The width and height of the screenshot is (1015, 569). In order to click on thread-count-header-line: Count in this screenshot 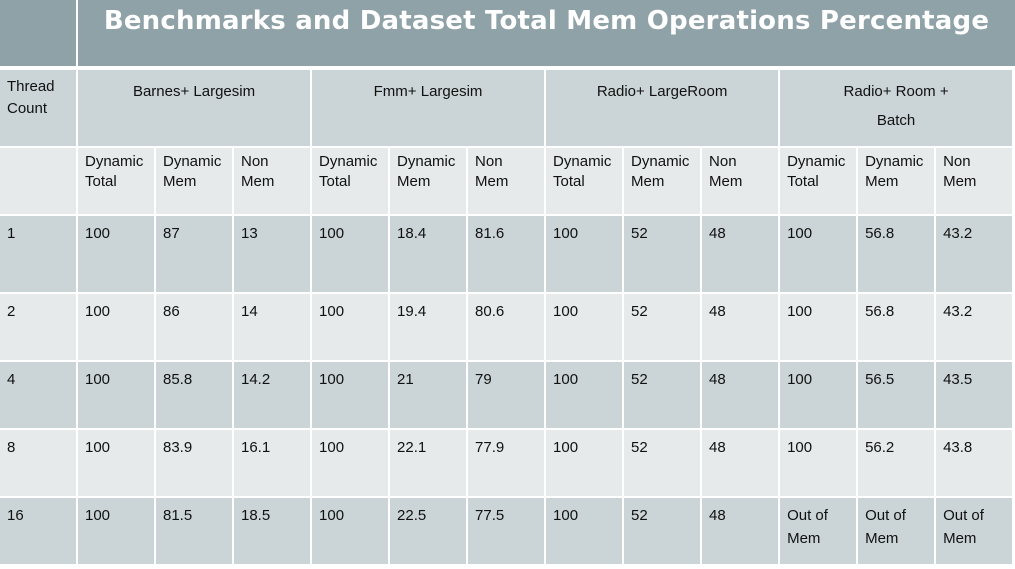, I will do `click(27, 108)`.